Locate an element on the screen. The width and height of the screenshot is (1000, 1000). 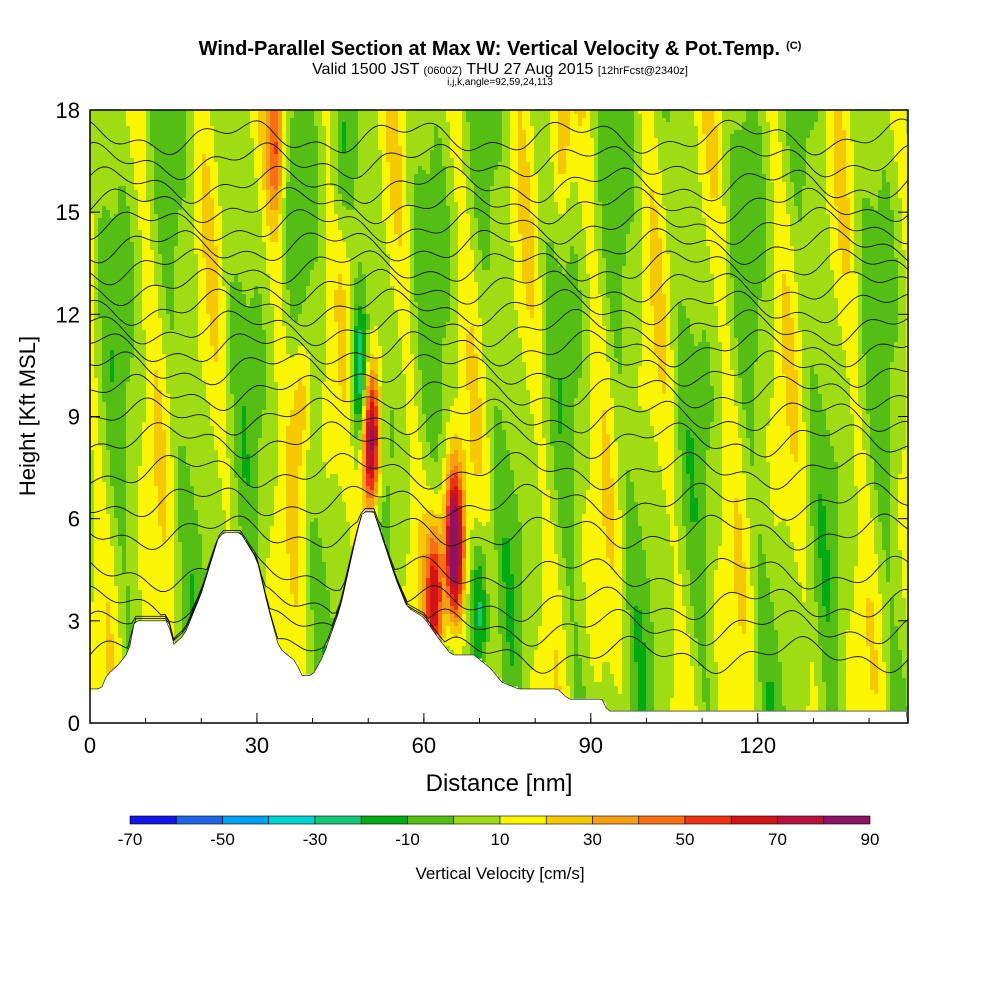
x-axis-label: Distance [nm] is located at coordinates (499, 783).